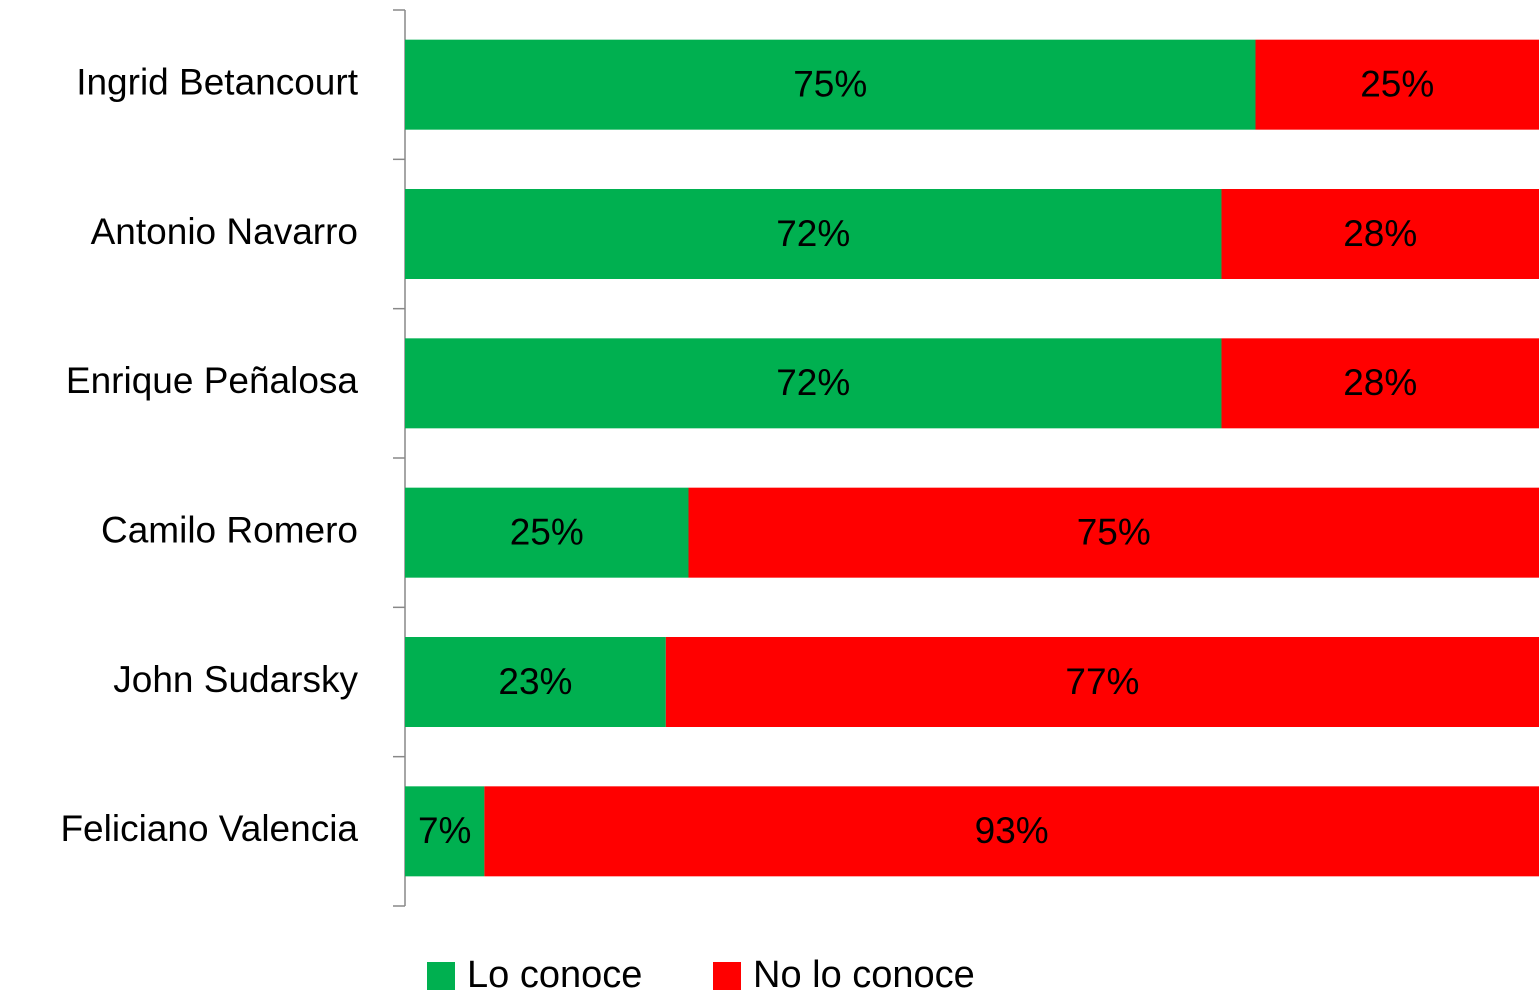  I want to click on category-label: Camilo Romero, so click(229, 529).